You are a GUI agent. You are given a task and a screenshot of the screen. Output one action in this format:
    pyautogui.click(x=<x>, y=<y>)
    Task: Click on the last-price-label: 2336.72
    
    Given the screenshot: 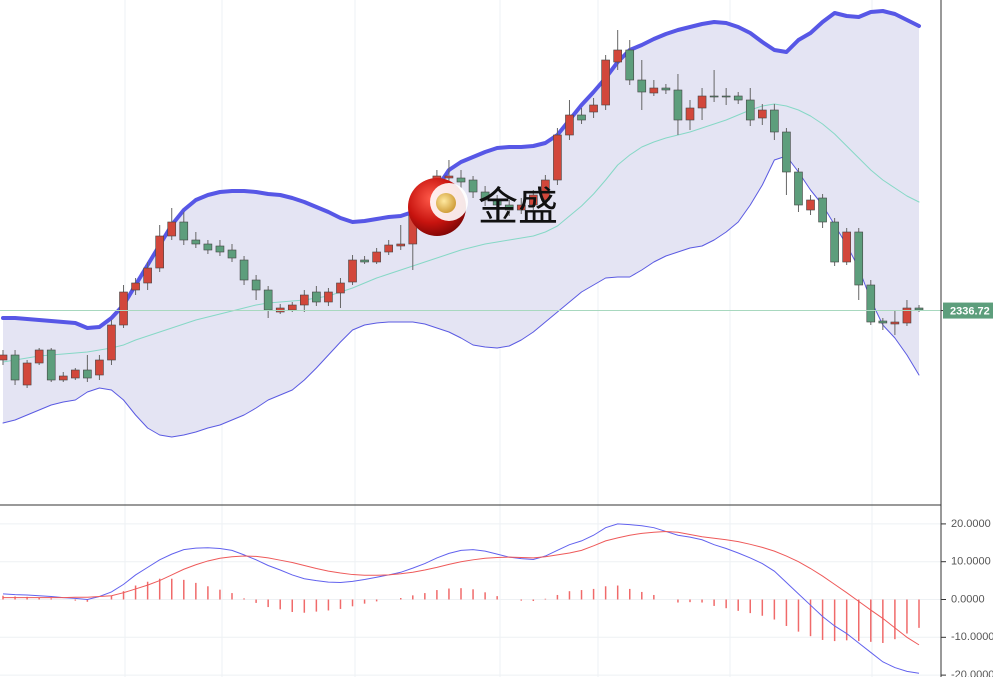 What is the action you would take?
    pyautogui.click(x=970, y=311)
    